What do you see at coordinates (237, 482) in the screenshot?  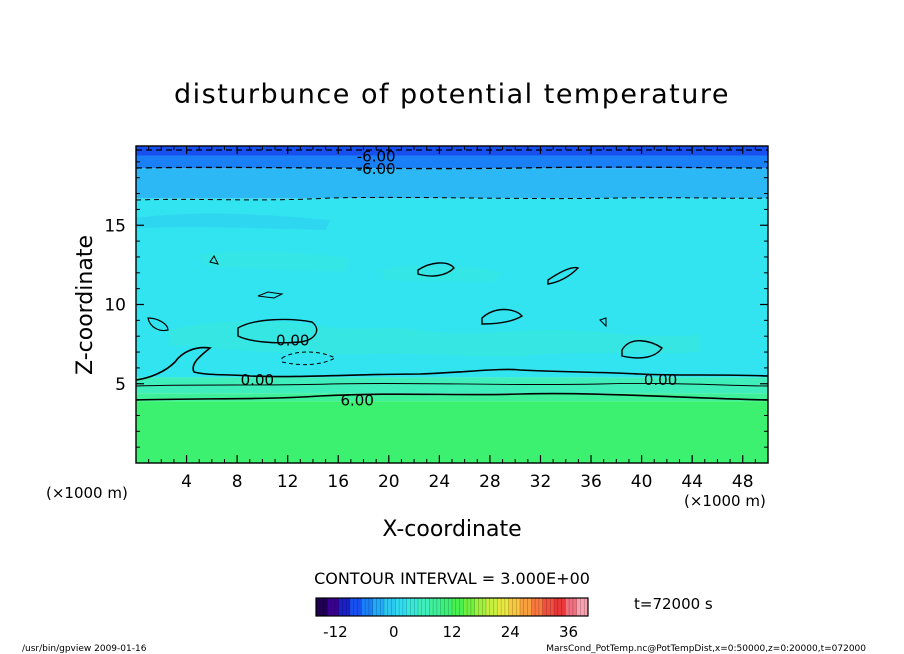 I see `x-tick-label: 8` at bounding box center [237, 482].